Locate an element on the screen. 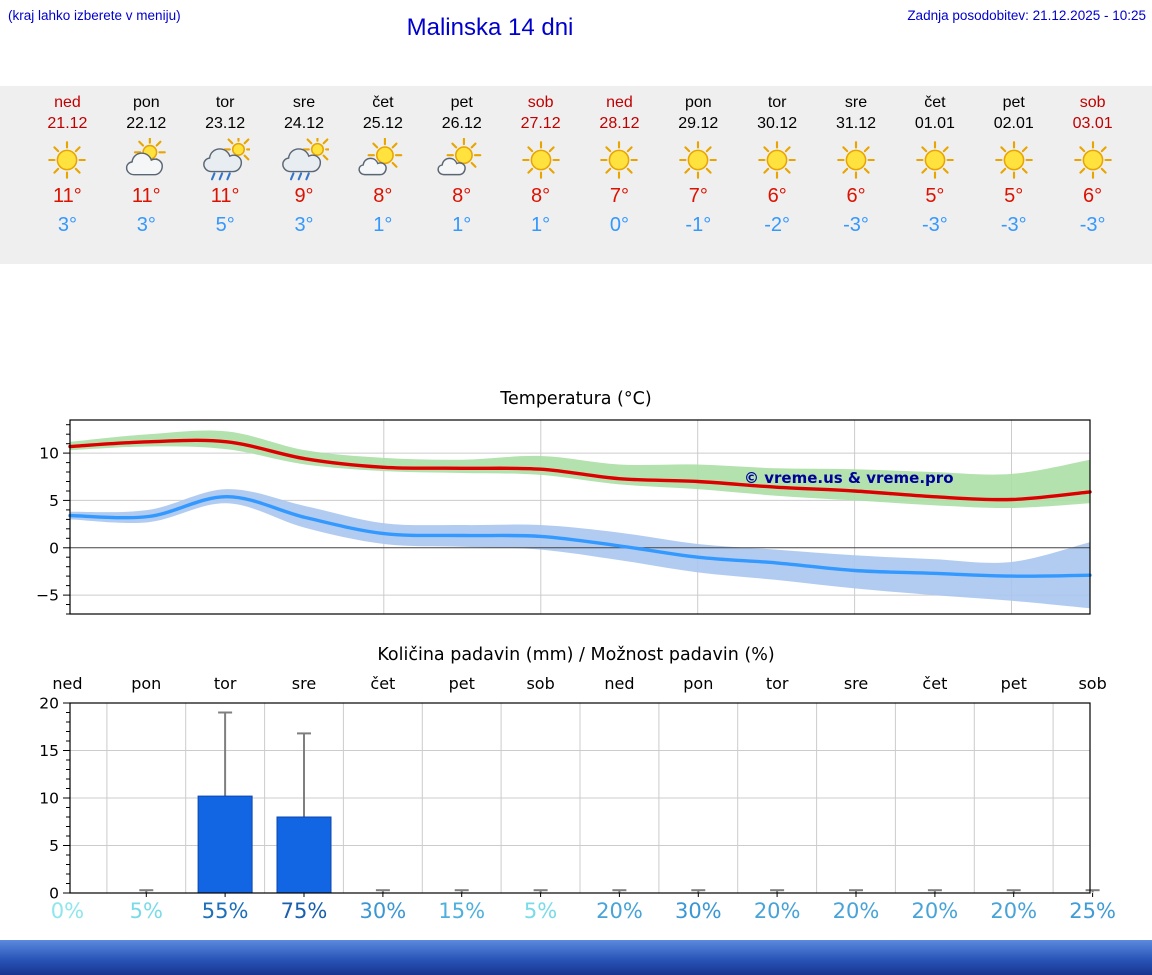 The width and height of the screenshot is (1152, 975). page-title: Malinska 14 dni is located at coordinates (490, 27).